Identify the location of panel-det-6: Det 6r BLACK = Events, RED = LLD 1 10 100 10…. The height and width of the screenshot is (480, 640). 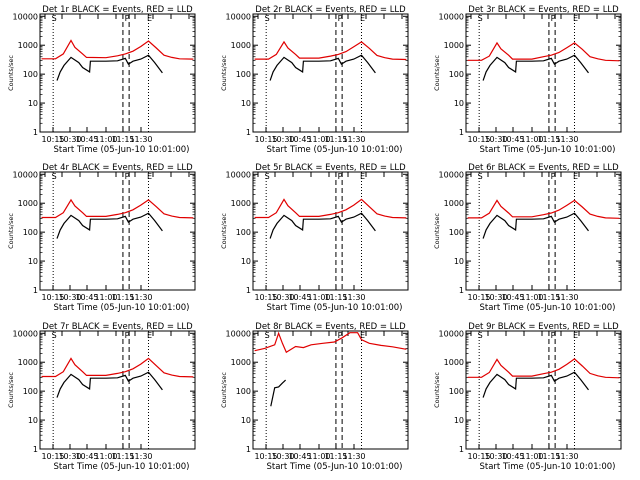
(527, 238).